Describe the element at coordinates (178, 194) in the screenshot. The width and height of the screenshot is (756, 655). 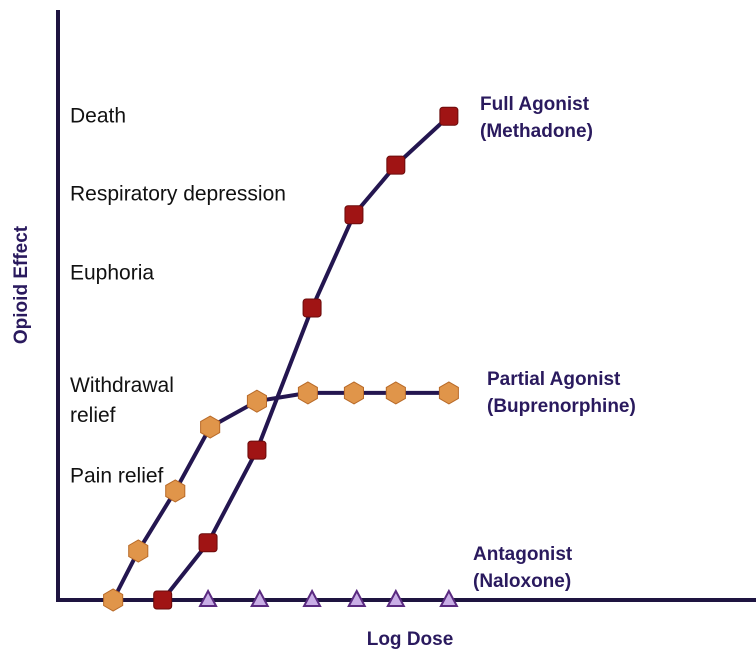
I see `effect-label: Respiratory depression` at that location.